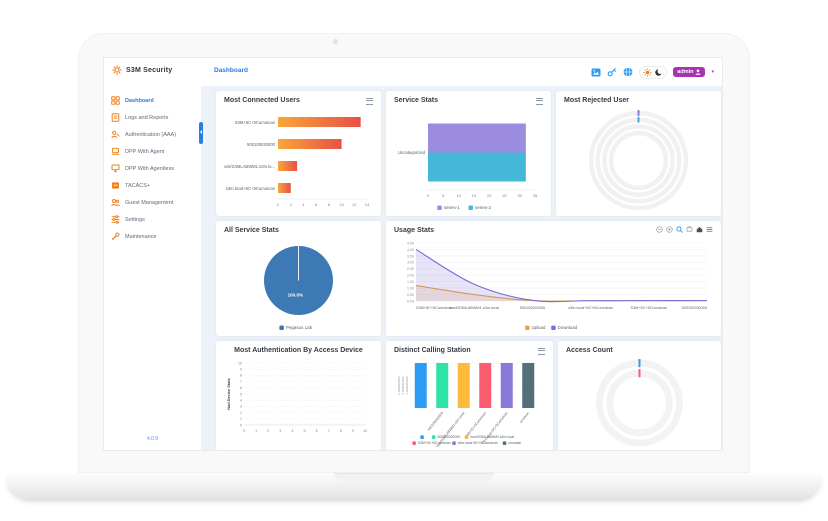  I want to click on webcam-dot, so click(335, 41).